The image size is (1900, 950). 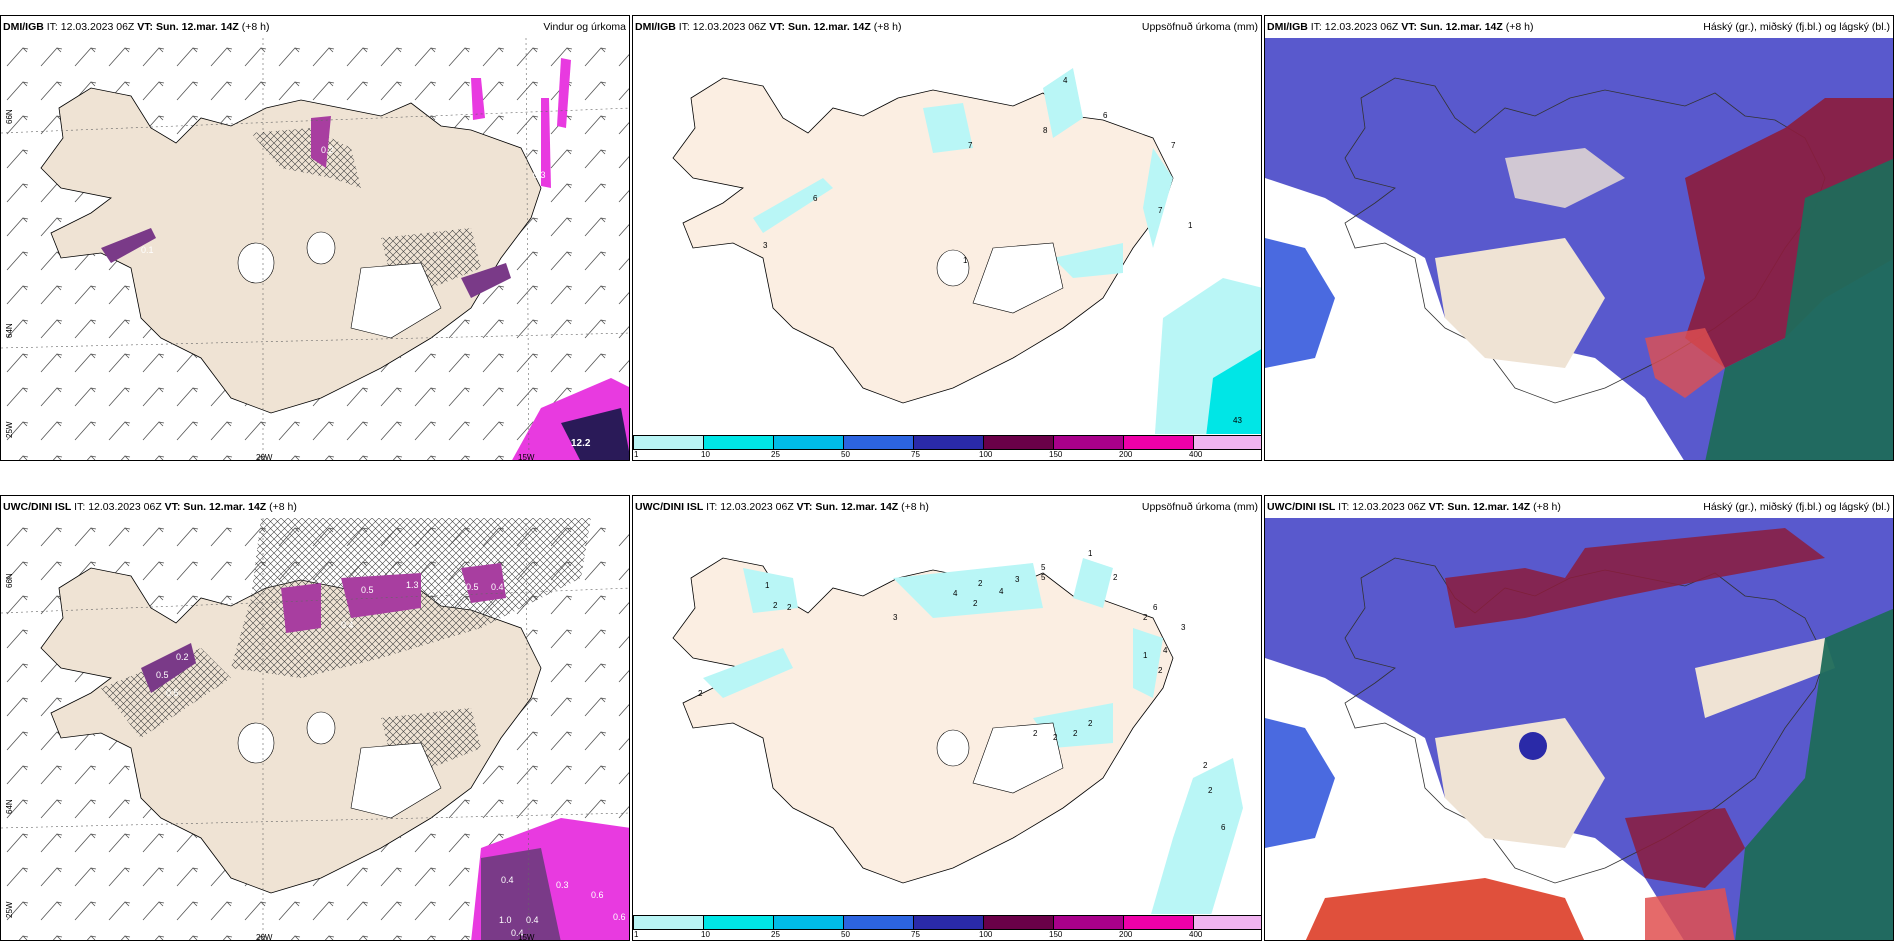 I want to click on precip-label: 0.6, so click(x=597, y=895).